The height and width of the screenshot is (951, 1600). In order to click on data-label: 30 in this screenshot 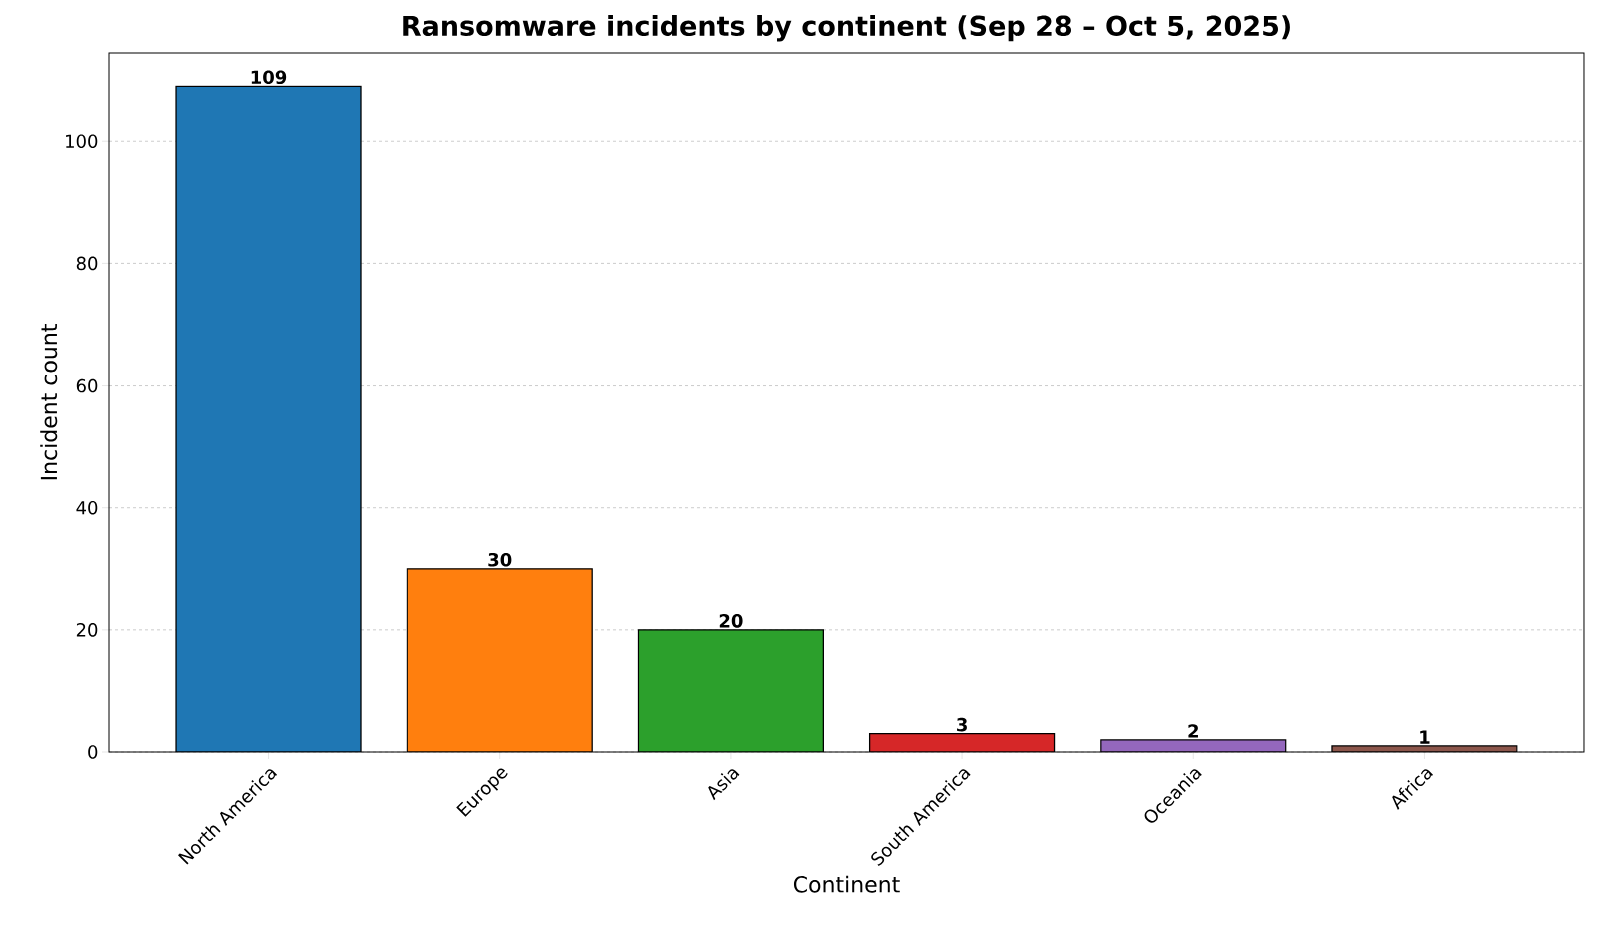, I will do `click(500, 559)`.